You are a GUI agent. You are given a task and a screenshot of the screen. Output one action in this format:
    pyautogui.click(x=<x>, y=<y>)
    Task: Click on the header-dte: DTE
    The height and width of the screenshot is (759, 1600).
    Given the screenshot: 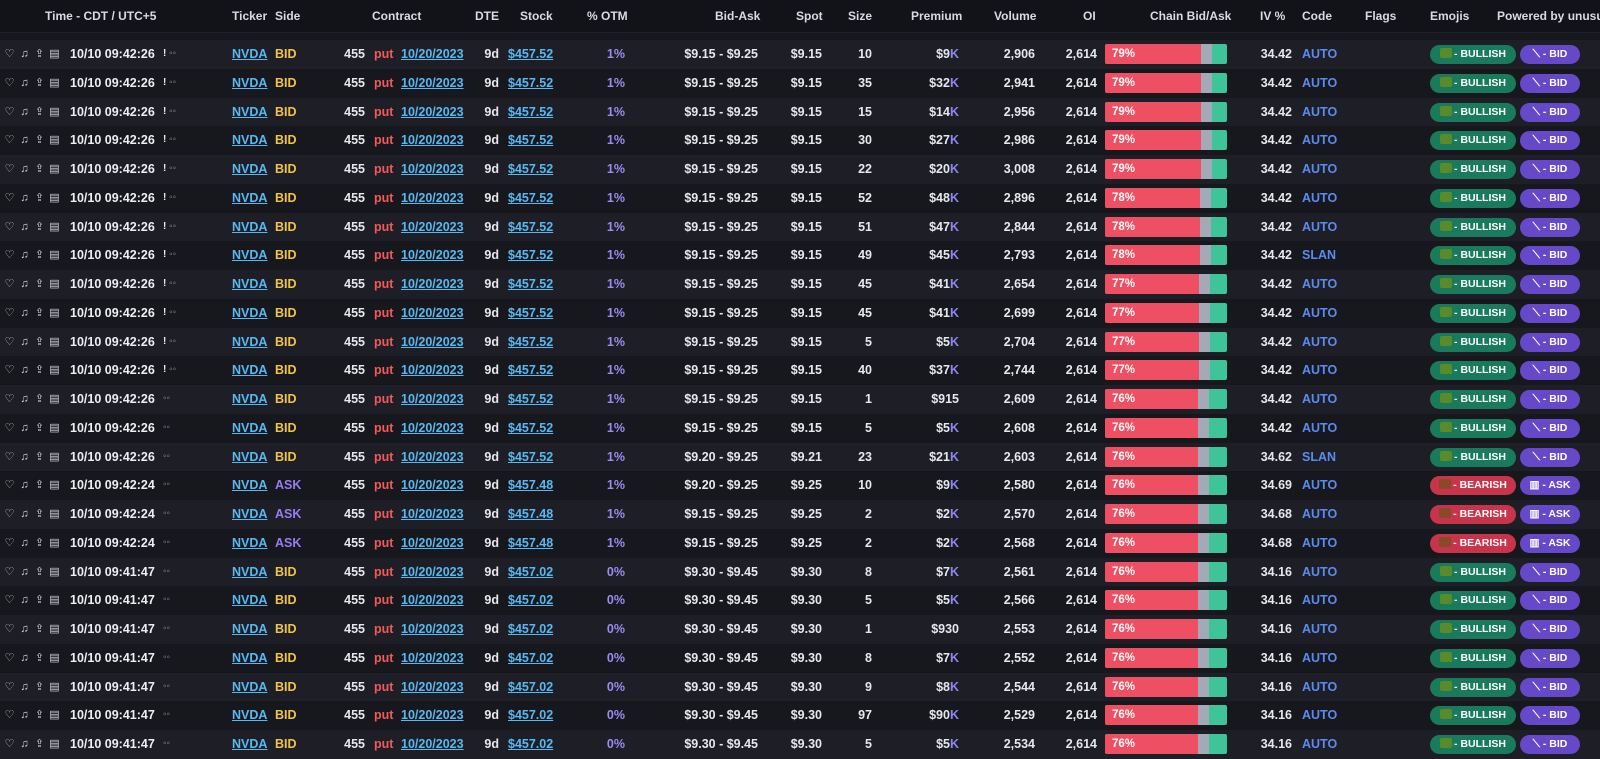 What is the action you would take?
    pyautogui.click(x=487, y=16)
    